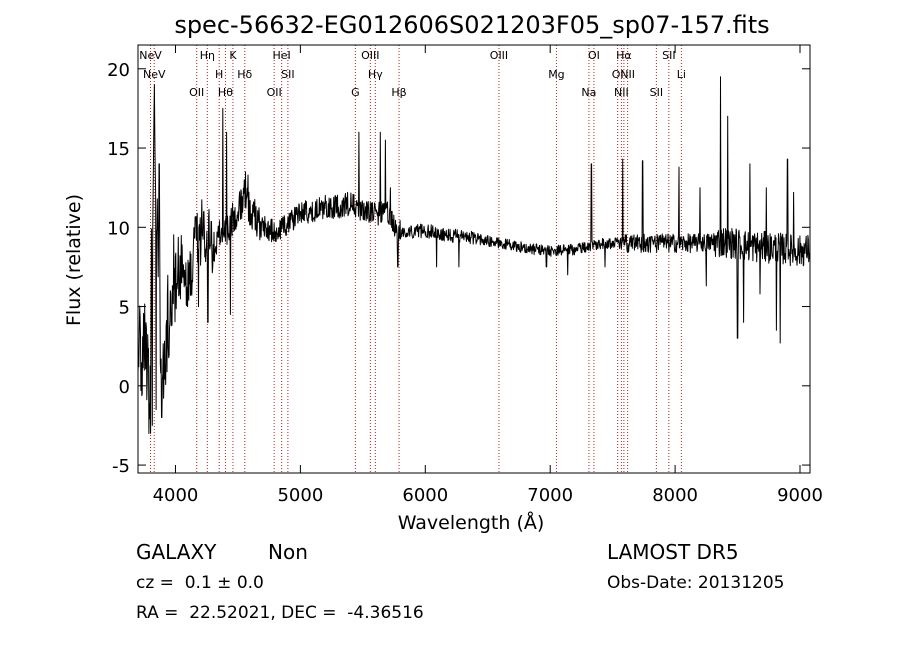 The image size is (900, 649). I want to click on emission-marker-label: Hβ, so click(398, 92).